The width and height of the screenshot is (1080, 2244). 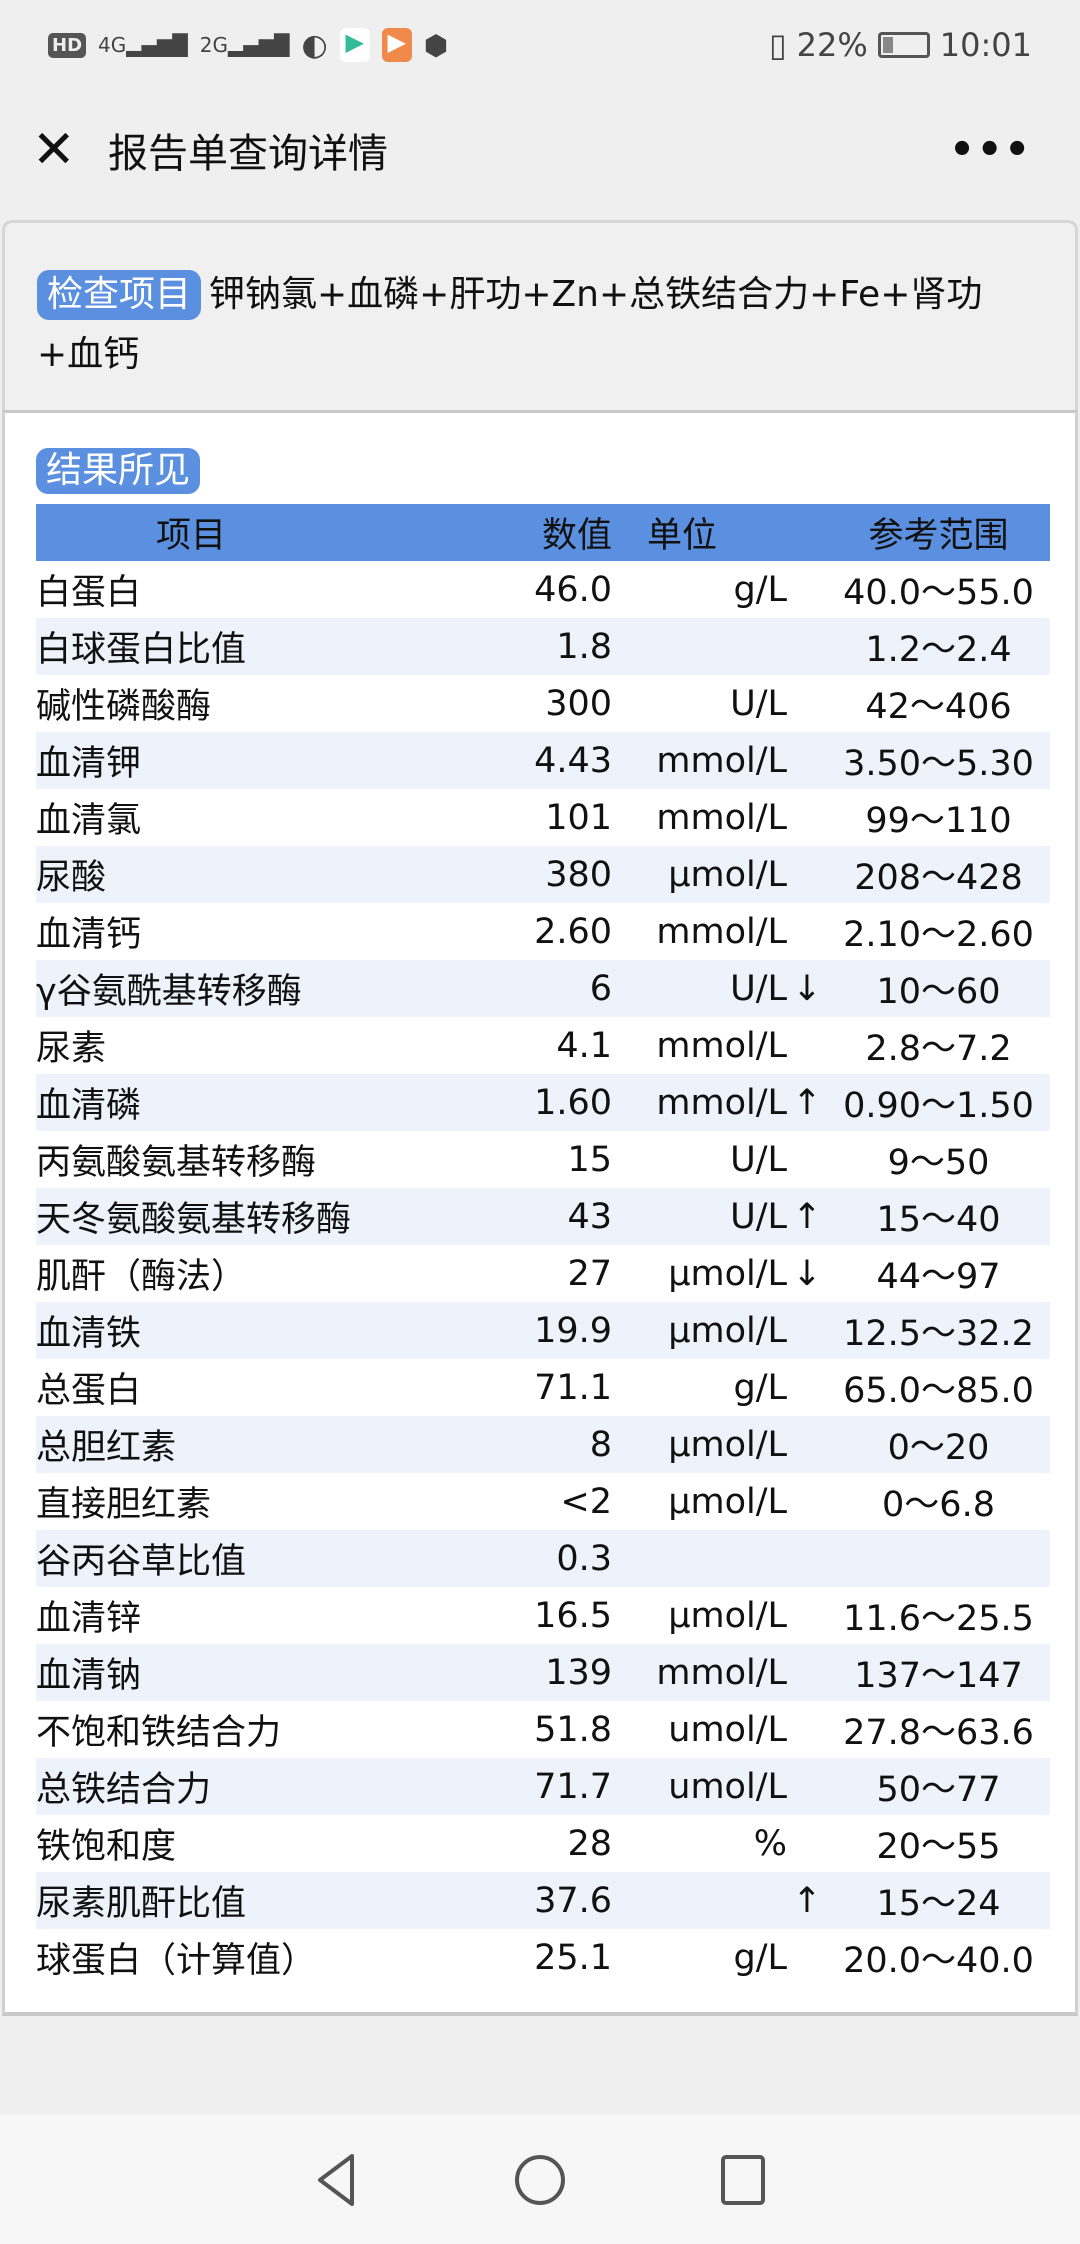 What do you see at coordinates (119, 295) in the screenshot?
I see `exam-items-tag: 检查项目` at bounding box center [119, 295].